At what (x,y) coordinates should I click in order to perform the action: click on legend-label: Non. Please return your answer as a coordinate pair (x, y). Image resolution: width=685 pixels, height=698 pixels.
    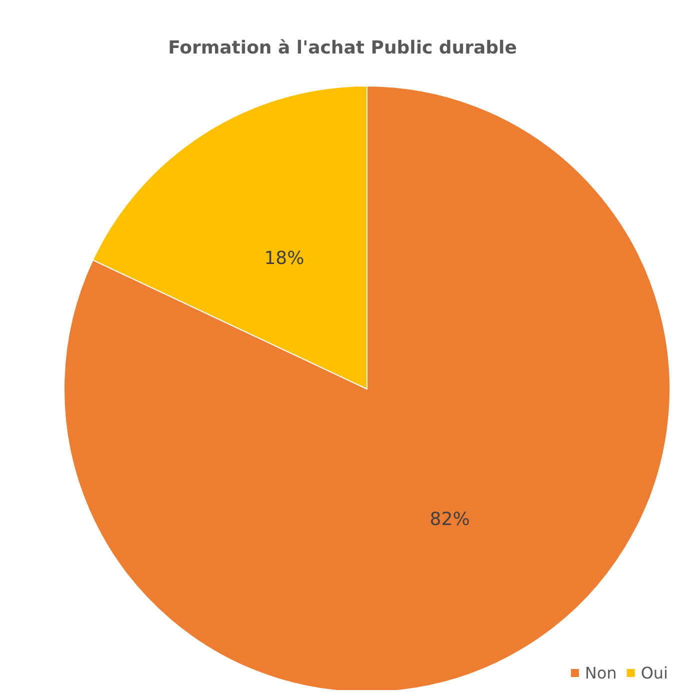
    Looking at the image, I should click on (600, 673).